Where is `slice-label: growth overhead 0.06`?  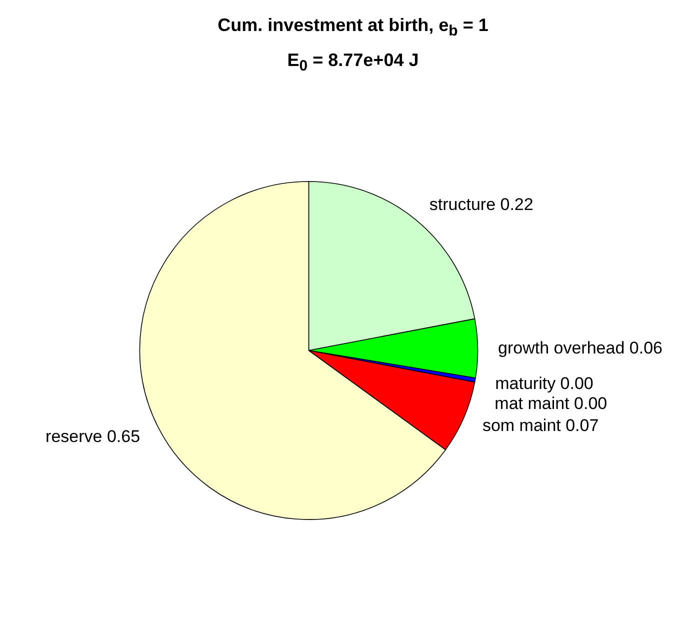 slice-label: growth overhead 0.06 is located at coordinates (580, 348).